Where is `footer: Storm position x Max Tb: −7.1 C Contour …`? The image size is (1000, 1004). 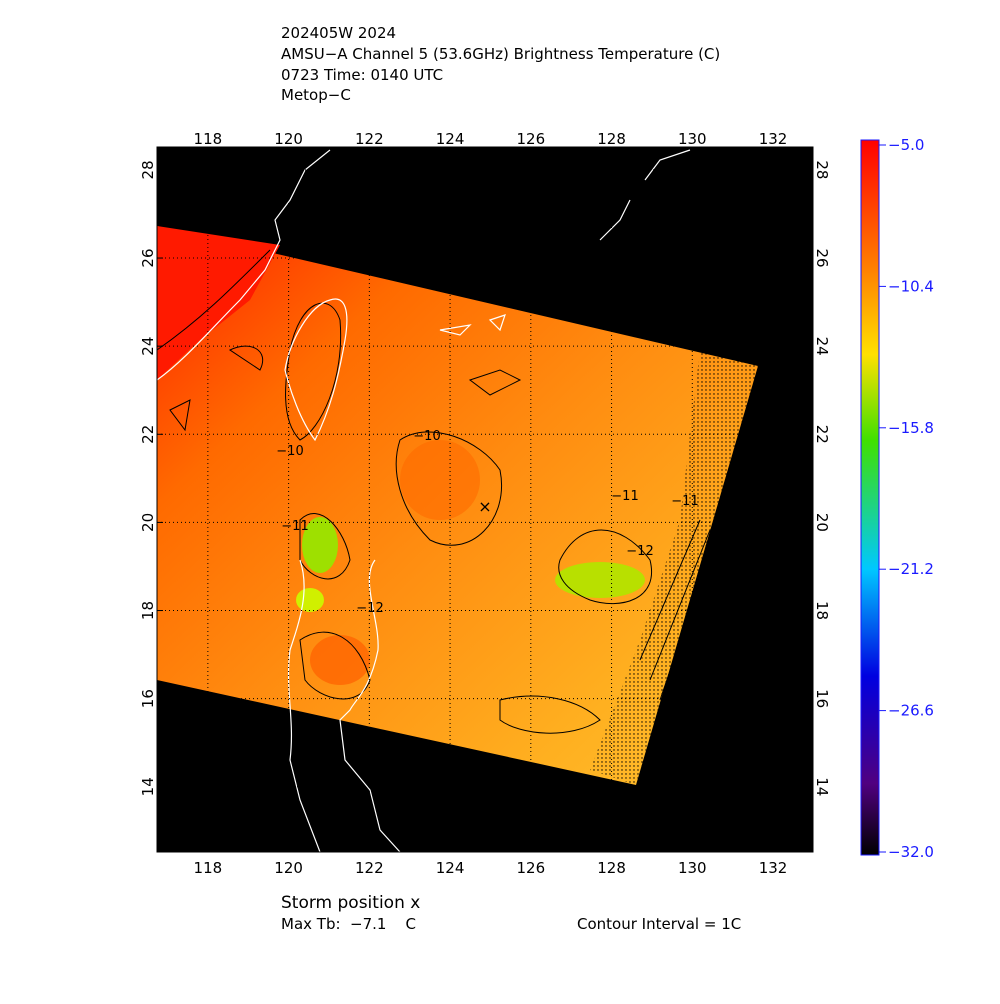
footer: Storm position x Max Tb: −7.1 C Contour … is located at coordinates (511, 913).